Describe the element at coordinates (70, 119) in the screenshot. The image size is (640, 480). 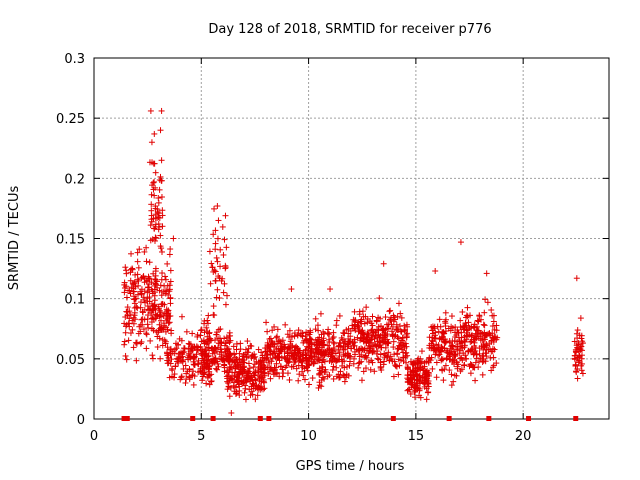
I see `y-tick-label: 0.25` at that location.